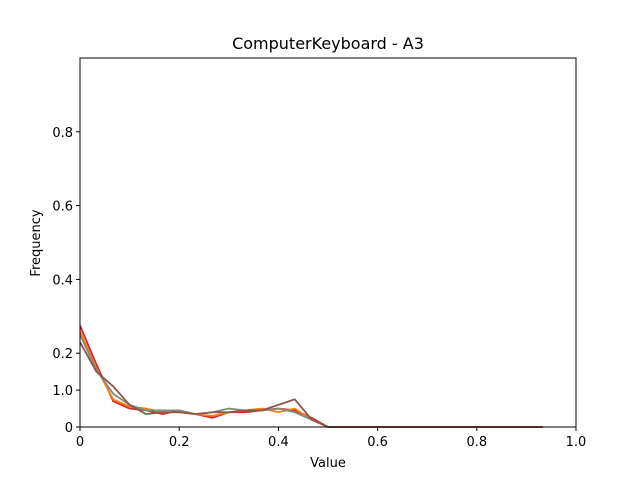  What do you see at coordinates (62, 354) in the screenshot?
I see `y-tick-label: 0.2` at bounding box center [62, 354].